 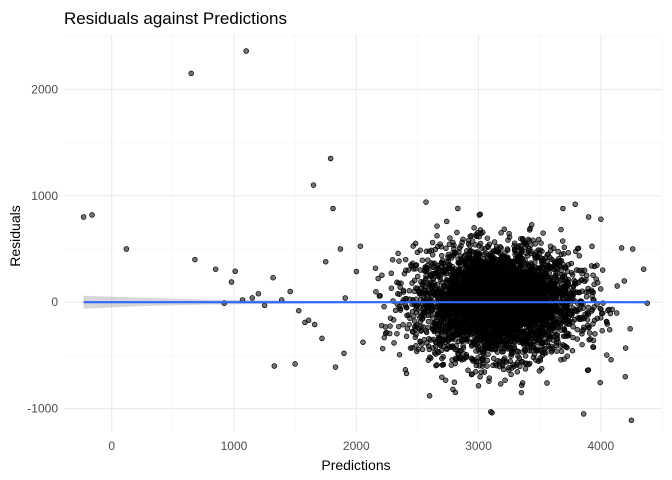 What do you see at coordinates (478, 446) in the screenshot?
I see `x-tick-label: 3000` at bounding box center [478, 446].